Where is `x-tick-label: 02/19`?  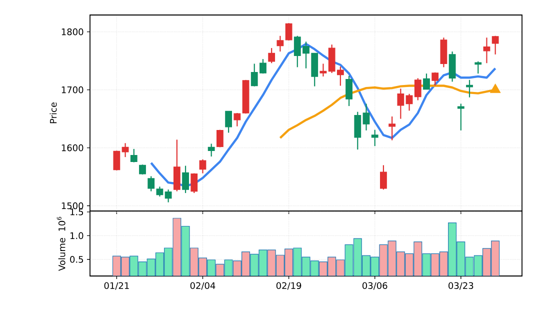
x-tick-label: 02/19 is located at coordinates (289, 286).